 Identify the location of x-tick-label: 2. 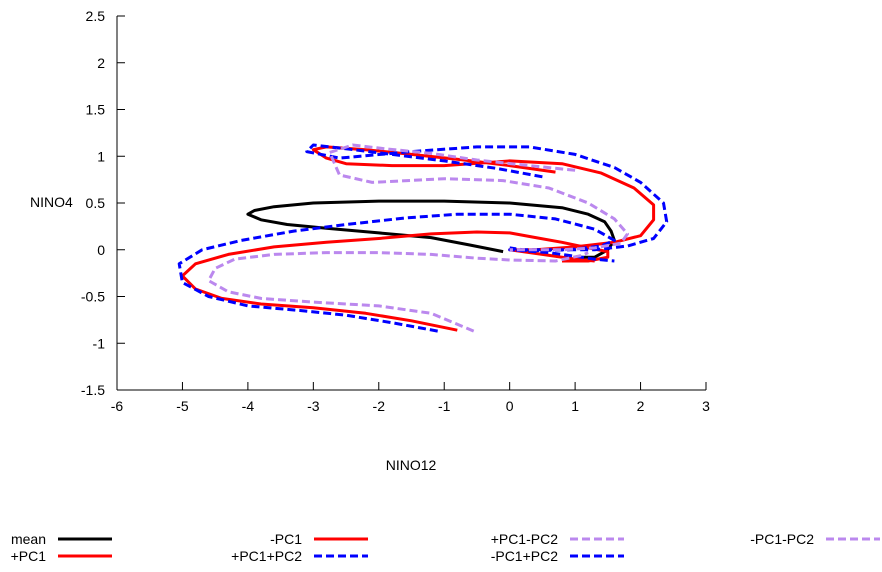
(641, 406).